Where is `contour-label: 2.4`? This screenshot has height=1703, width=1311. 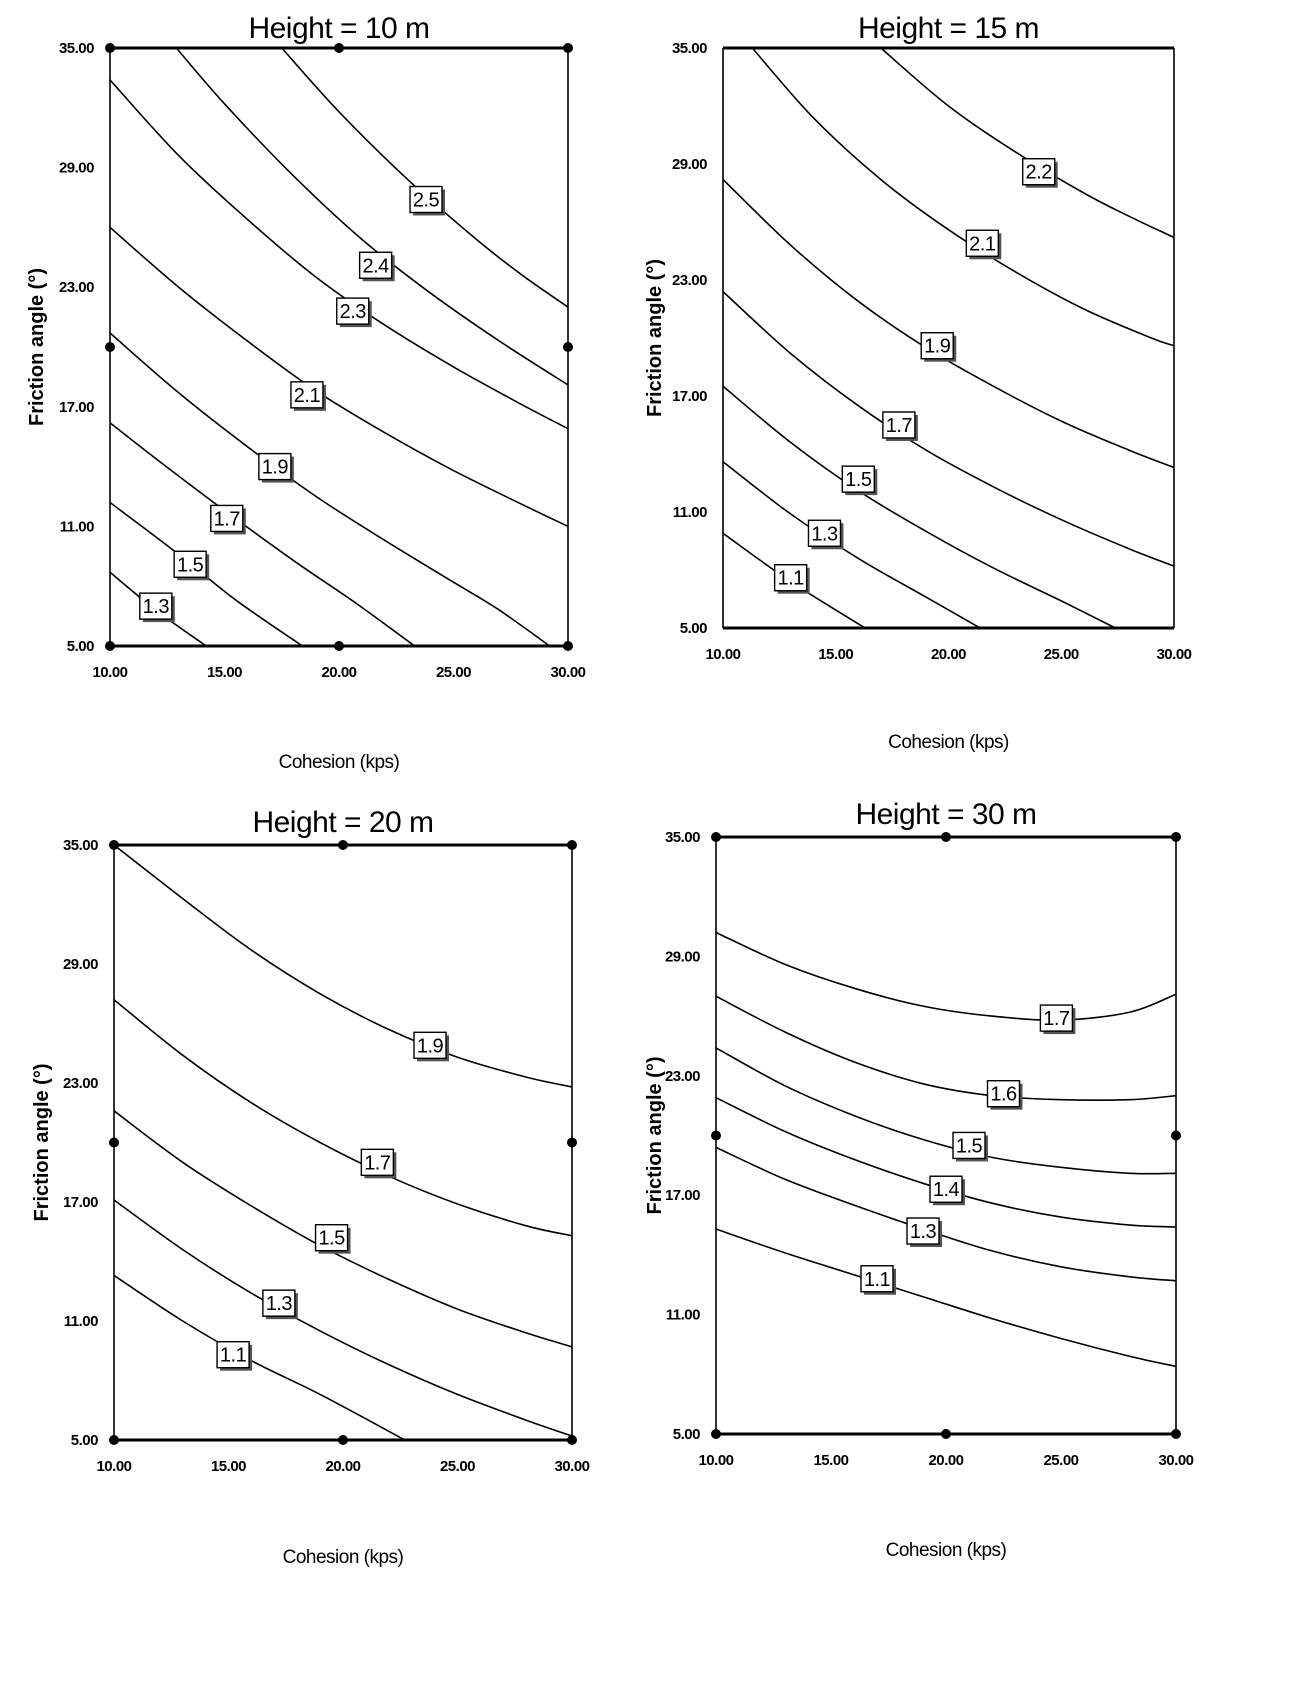 contour-label: 2.4 is located at coordinates (375, 266).